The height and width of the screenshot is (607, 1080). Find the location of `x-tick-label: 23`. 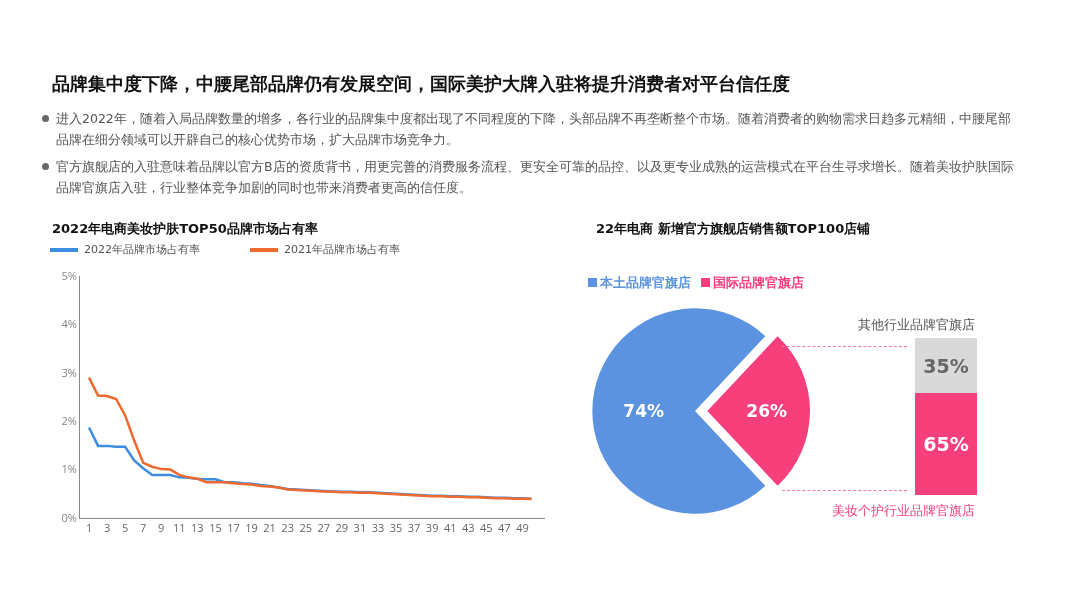

x-tick-label: 23 is located at coordinates (287, 528).